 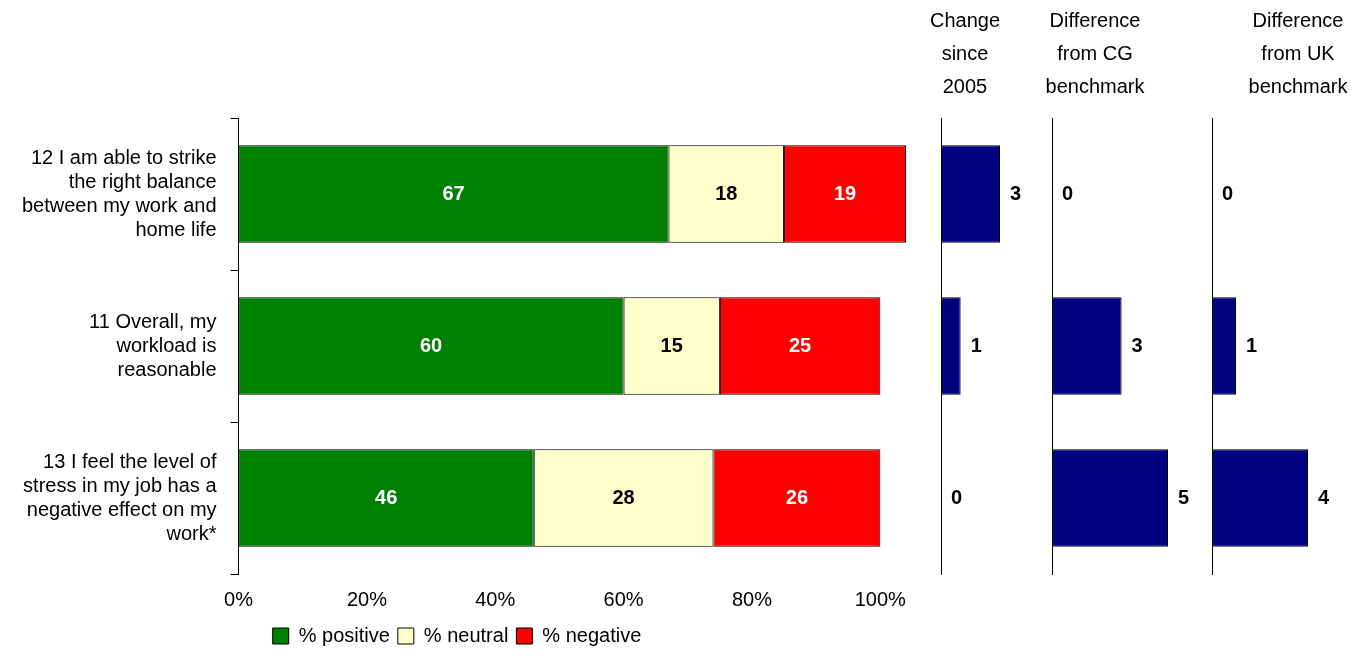 I want to click on legend-label: % negative, so click(x=592, y=634).